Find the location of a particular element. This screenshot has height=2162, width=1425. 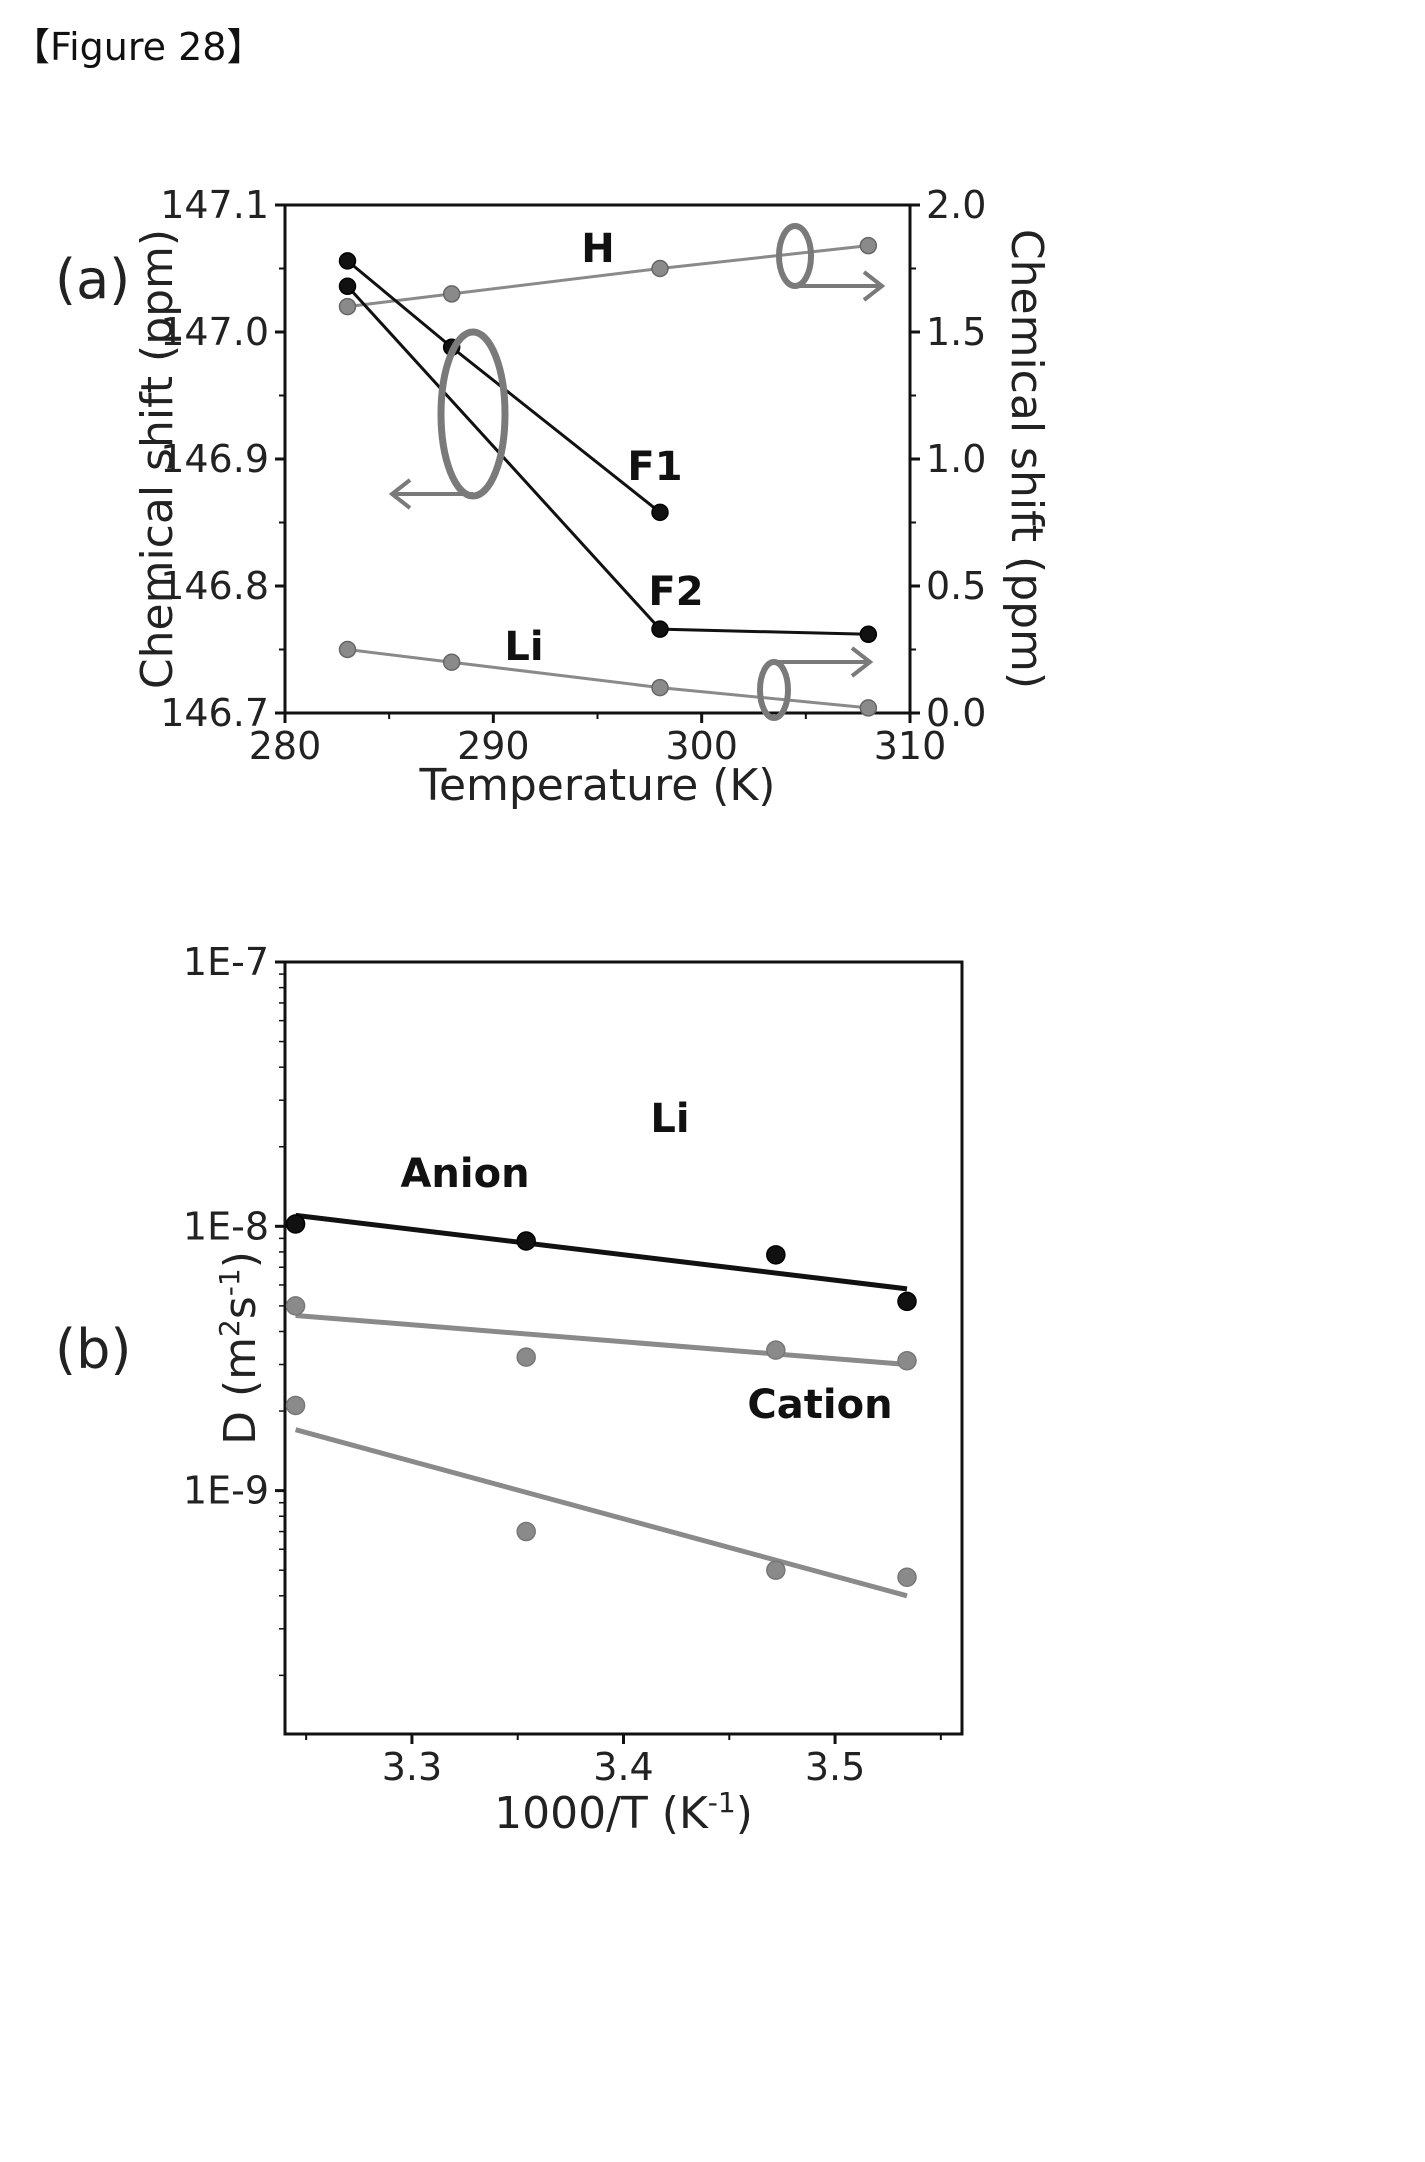

y-left-tick-label-a: 147.0 is located at coordinates (214, 332).